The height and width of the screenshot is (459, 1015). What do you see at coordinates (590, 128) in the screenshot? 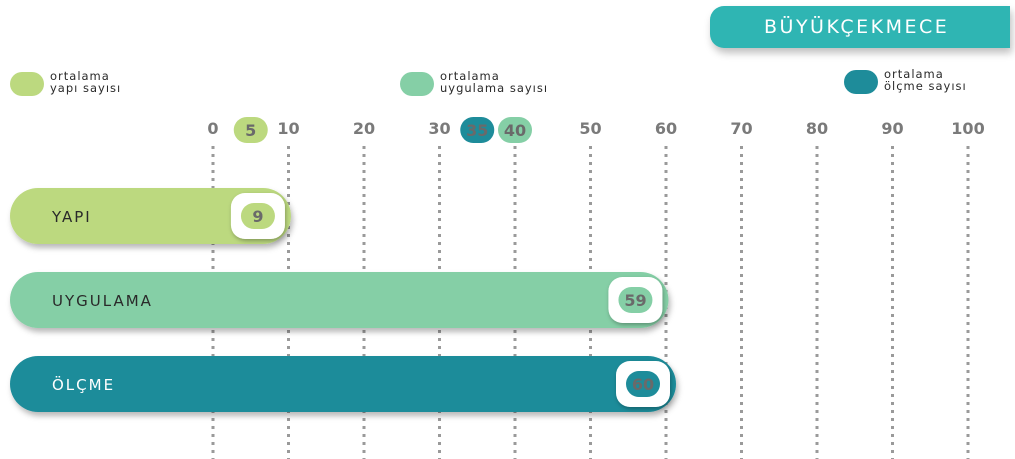
I see `x-tick-label: 50` at bounding box center [590, 128].